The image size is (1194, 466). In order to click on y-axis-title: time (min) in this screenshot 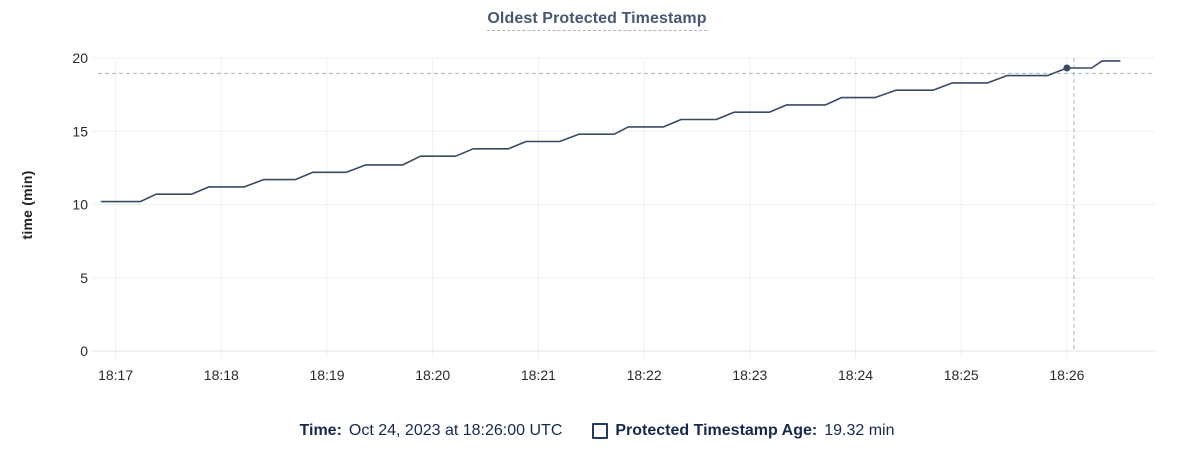, I will do `click(27, 205)`.